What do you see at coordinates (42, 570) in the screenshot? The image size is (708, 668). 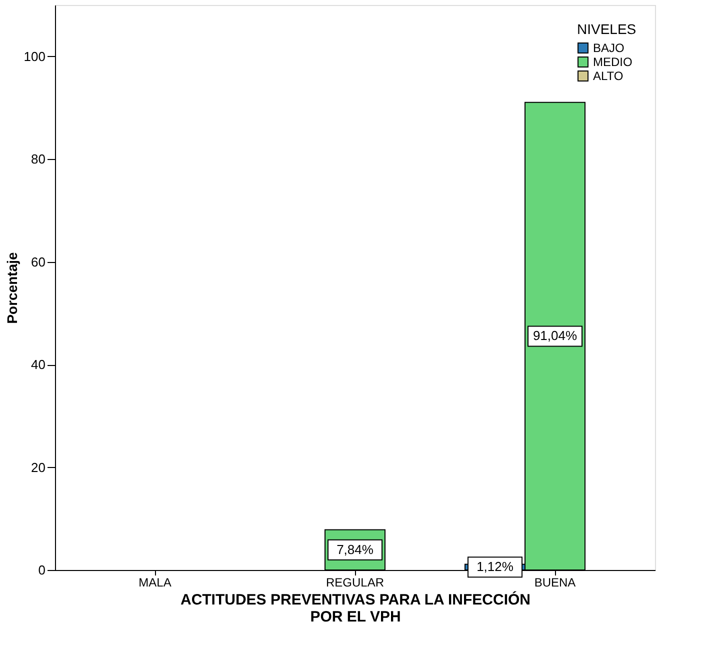 I see `y-tick-label: 0` at bounding box center [42, 570].